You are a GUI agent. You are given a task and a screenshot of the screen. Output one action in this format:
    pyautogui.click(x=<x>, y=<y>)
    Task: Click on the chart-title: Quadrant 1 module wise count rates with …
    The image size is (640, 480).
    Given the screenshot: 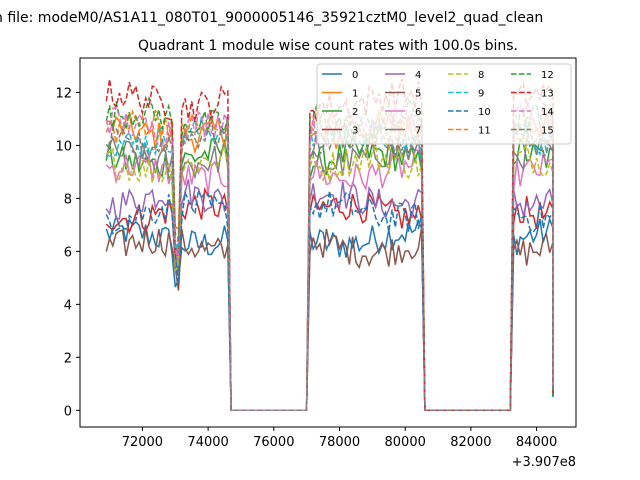 What is the action you would take?
    pyautogui.click(x=328, y=46)
    